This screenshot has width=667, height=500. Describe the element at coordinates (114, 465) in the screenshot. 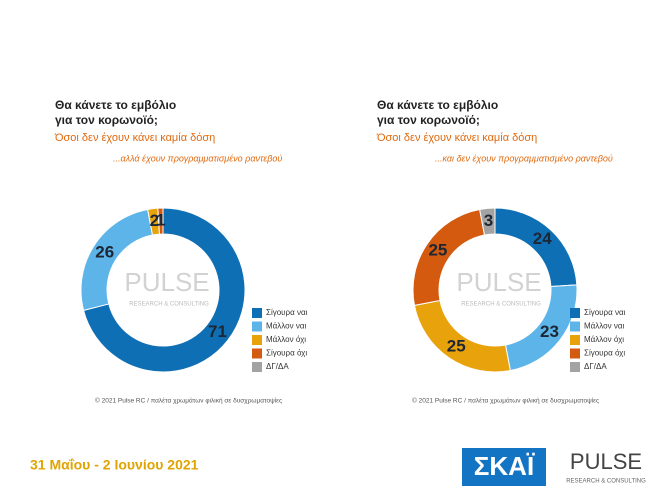

I see `date: 31 Μαΐου - 2 Ιουνίου 2021` at that location.